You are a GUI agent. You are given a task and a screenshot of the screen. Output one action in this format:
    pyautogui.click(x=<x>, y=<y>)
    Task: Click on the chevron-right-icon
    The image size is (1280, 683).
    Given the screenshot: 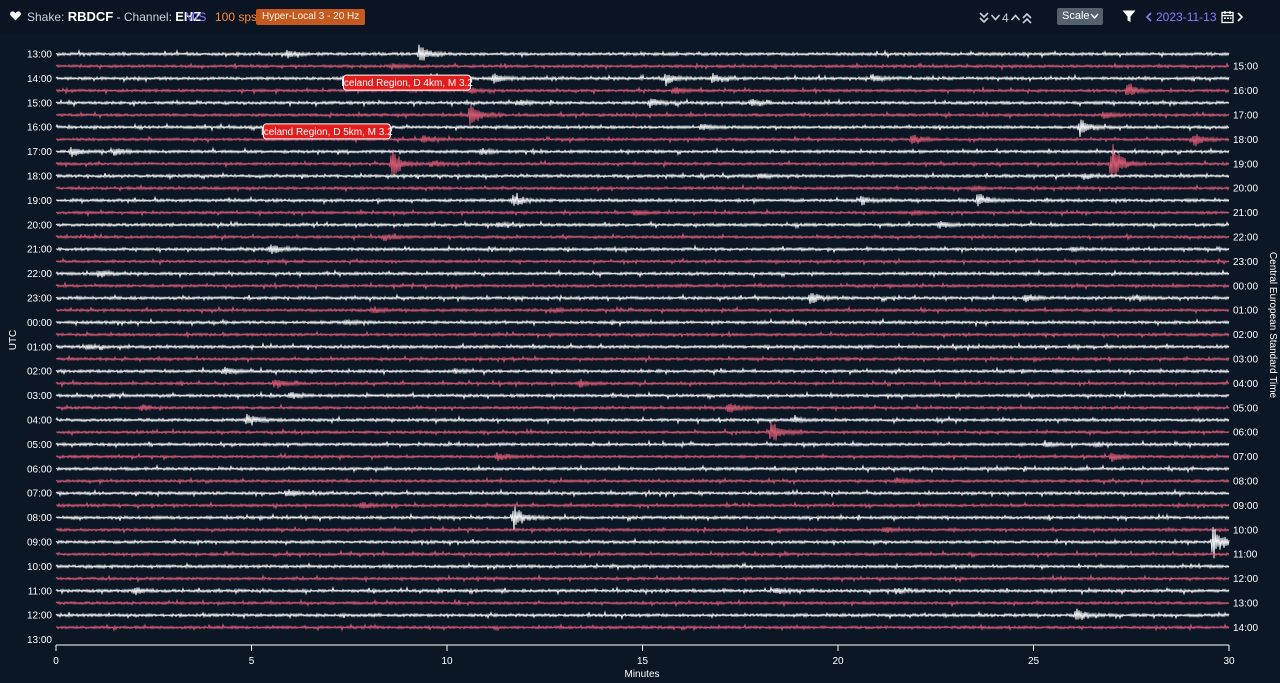 What is the action you would take?
    pyautogui.click(x=1240, y=17)
    